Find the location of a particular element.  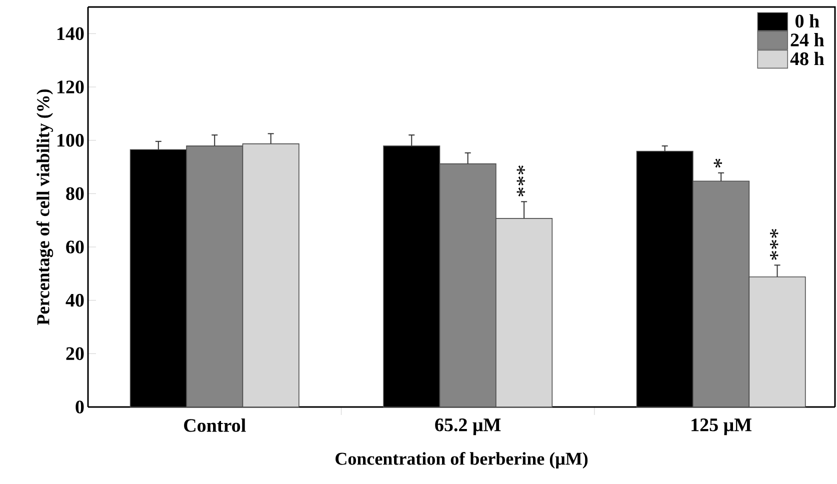

y-axis-title: Percentage of cell viability (%) is located at coordinates (45, 207).